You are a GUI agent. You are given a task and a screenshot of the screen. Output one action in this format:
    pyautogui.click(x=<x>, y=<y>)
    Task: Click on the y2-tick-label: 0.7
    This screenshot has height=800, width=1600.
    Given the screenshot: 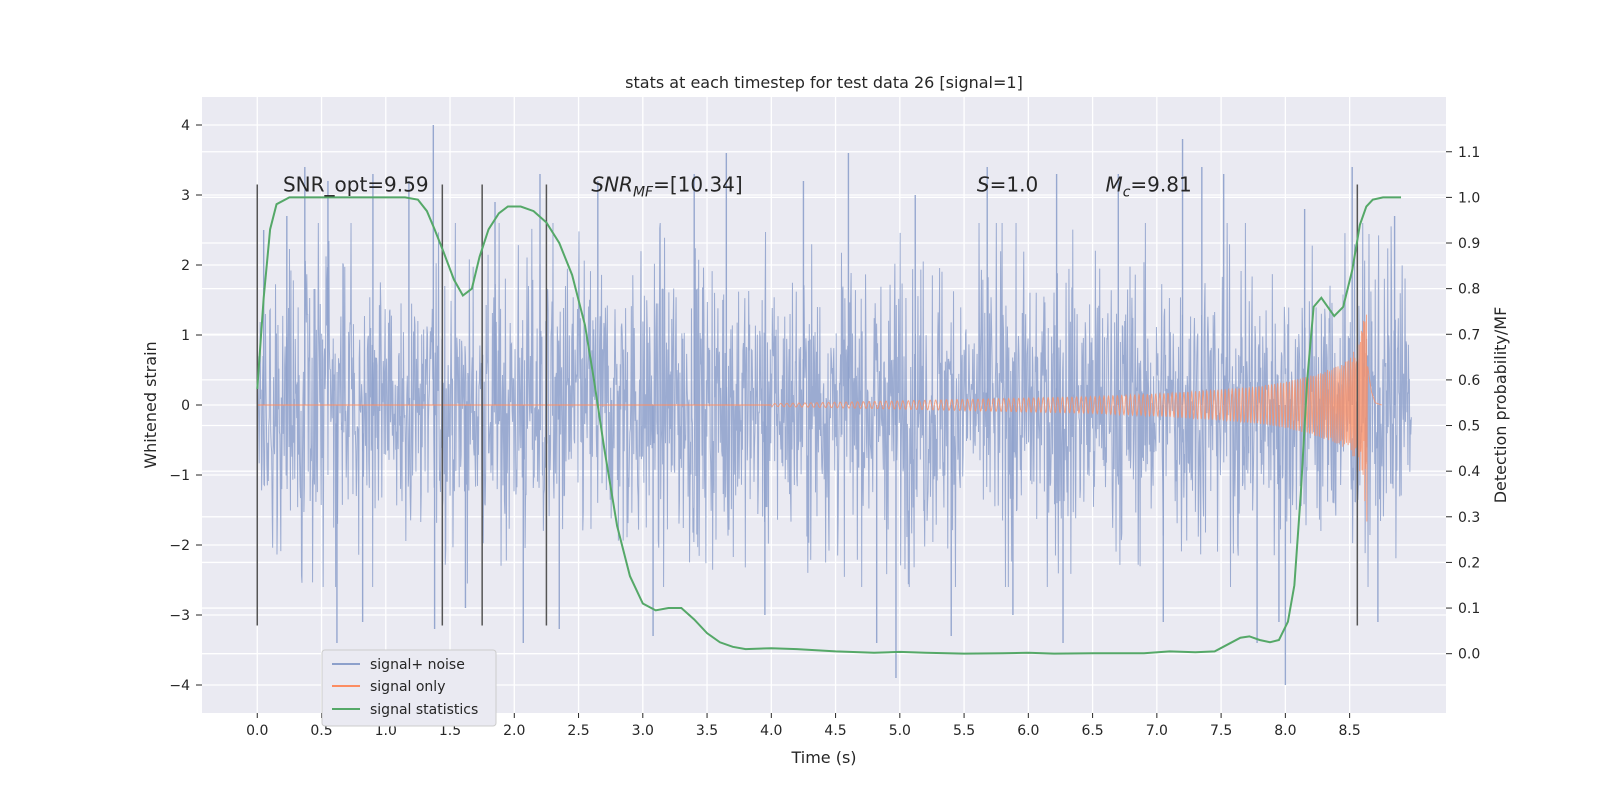 What is the action you would take?
    pyautogui.click(x=1469, y=335)
    